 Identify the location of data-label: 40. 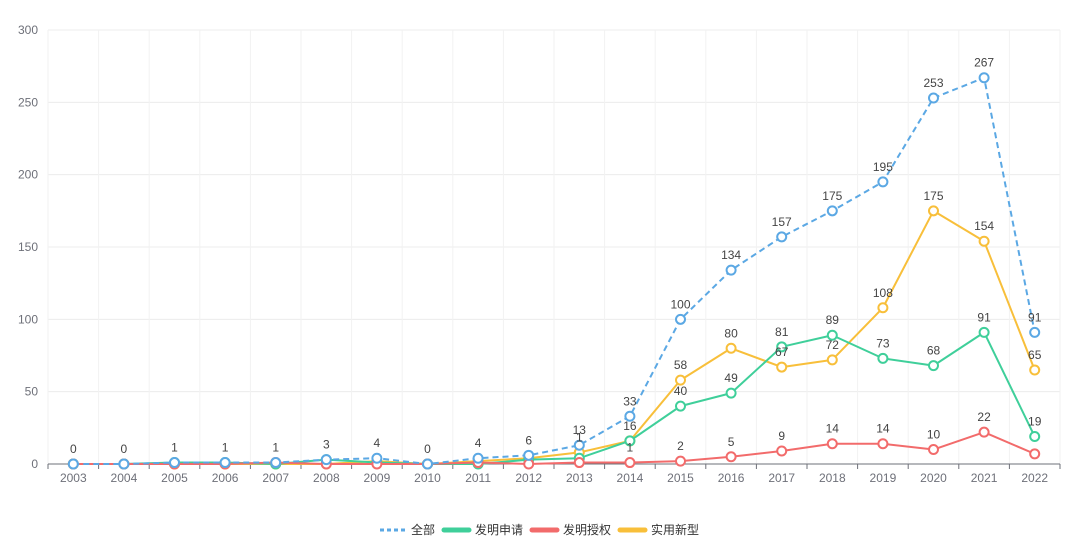
(681, 391).